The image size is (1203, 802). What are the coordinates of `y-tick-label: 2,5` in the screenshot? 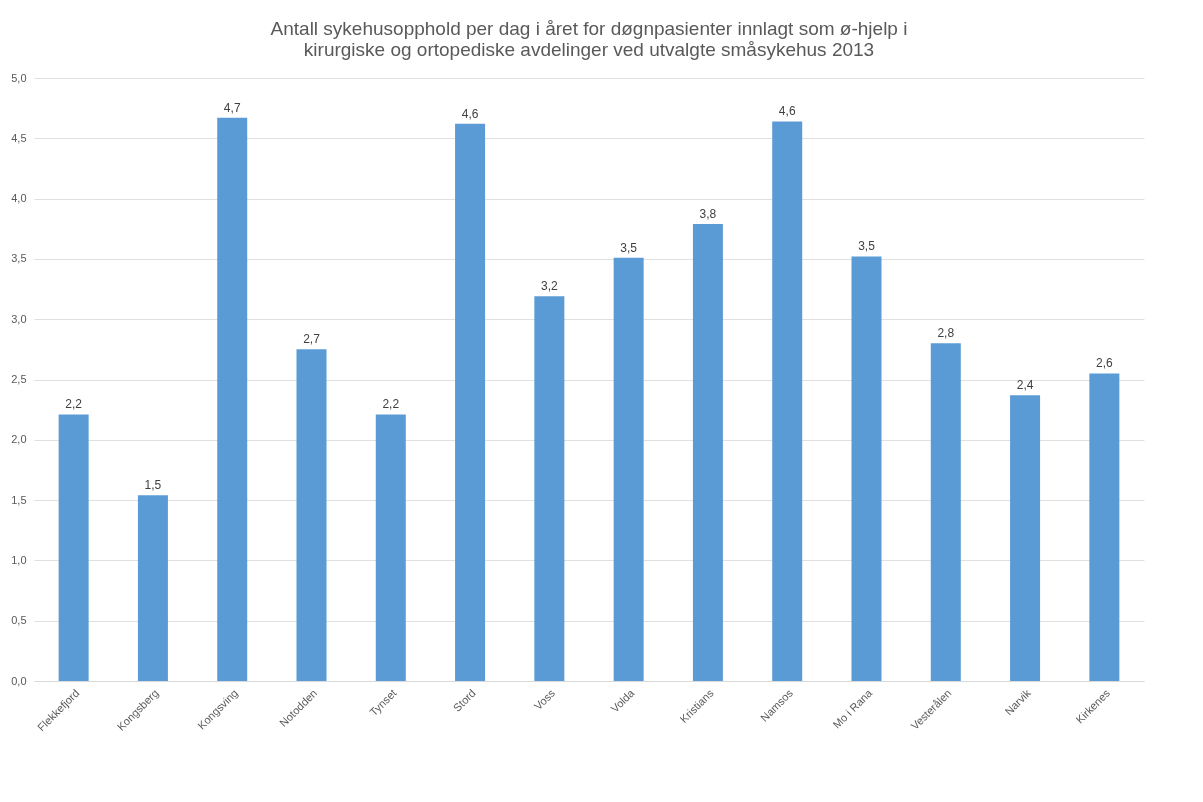 It's located at (19, 379).